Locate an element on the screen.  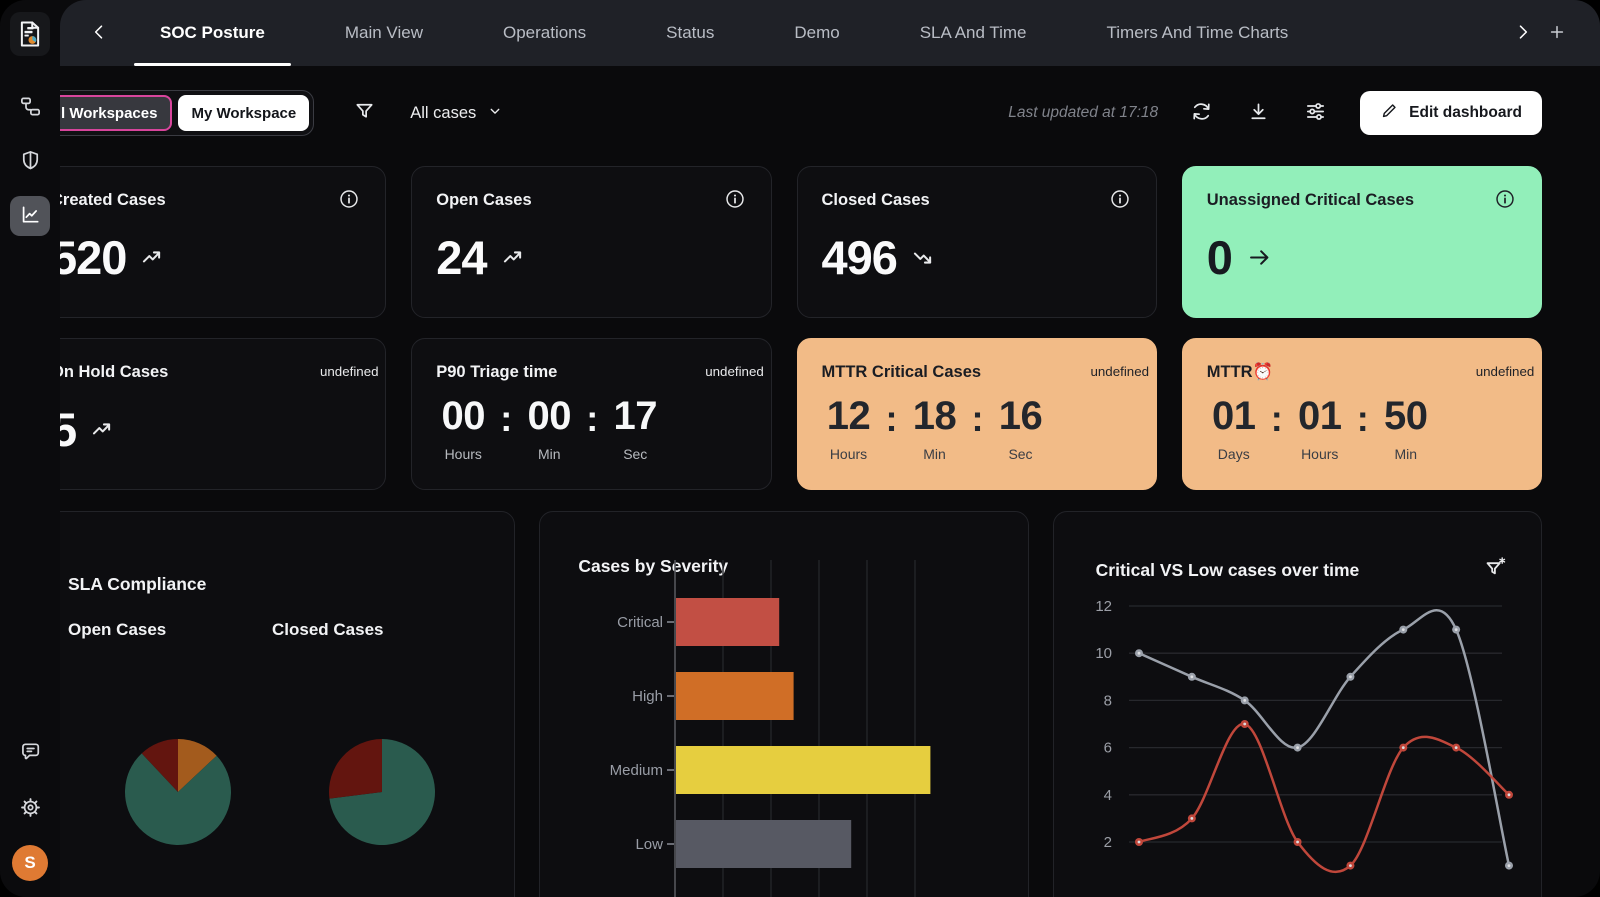
edit-dashboard-button: Edit dashboard is located at coordinates (1451, 113).